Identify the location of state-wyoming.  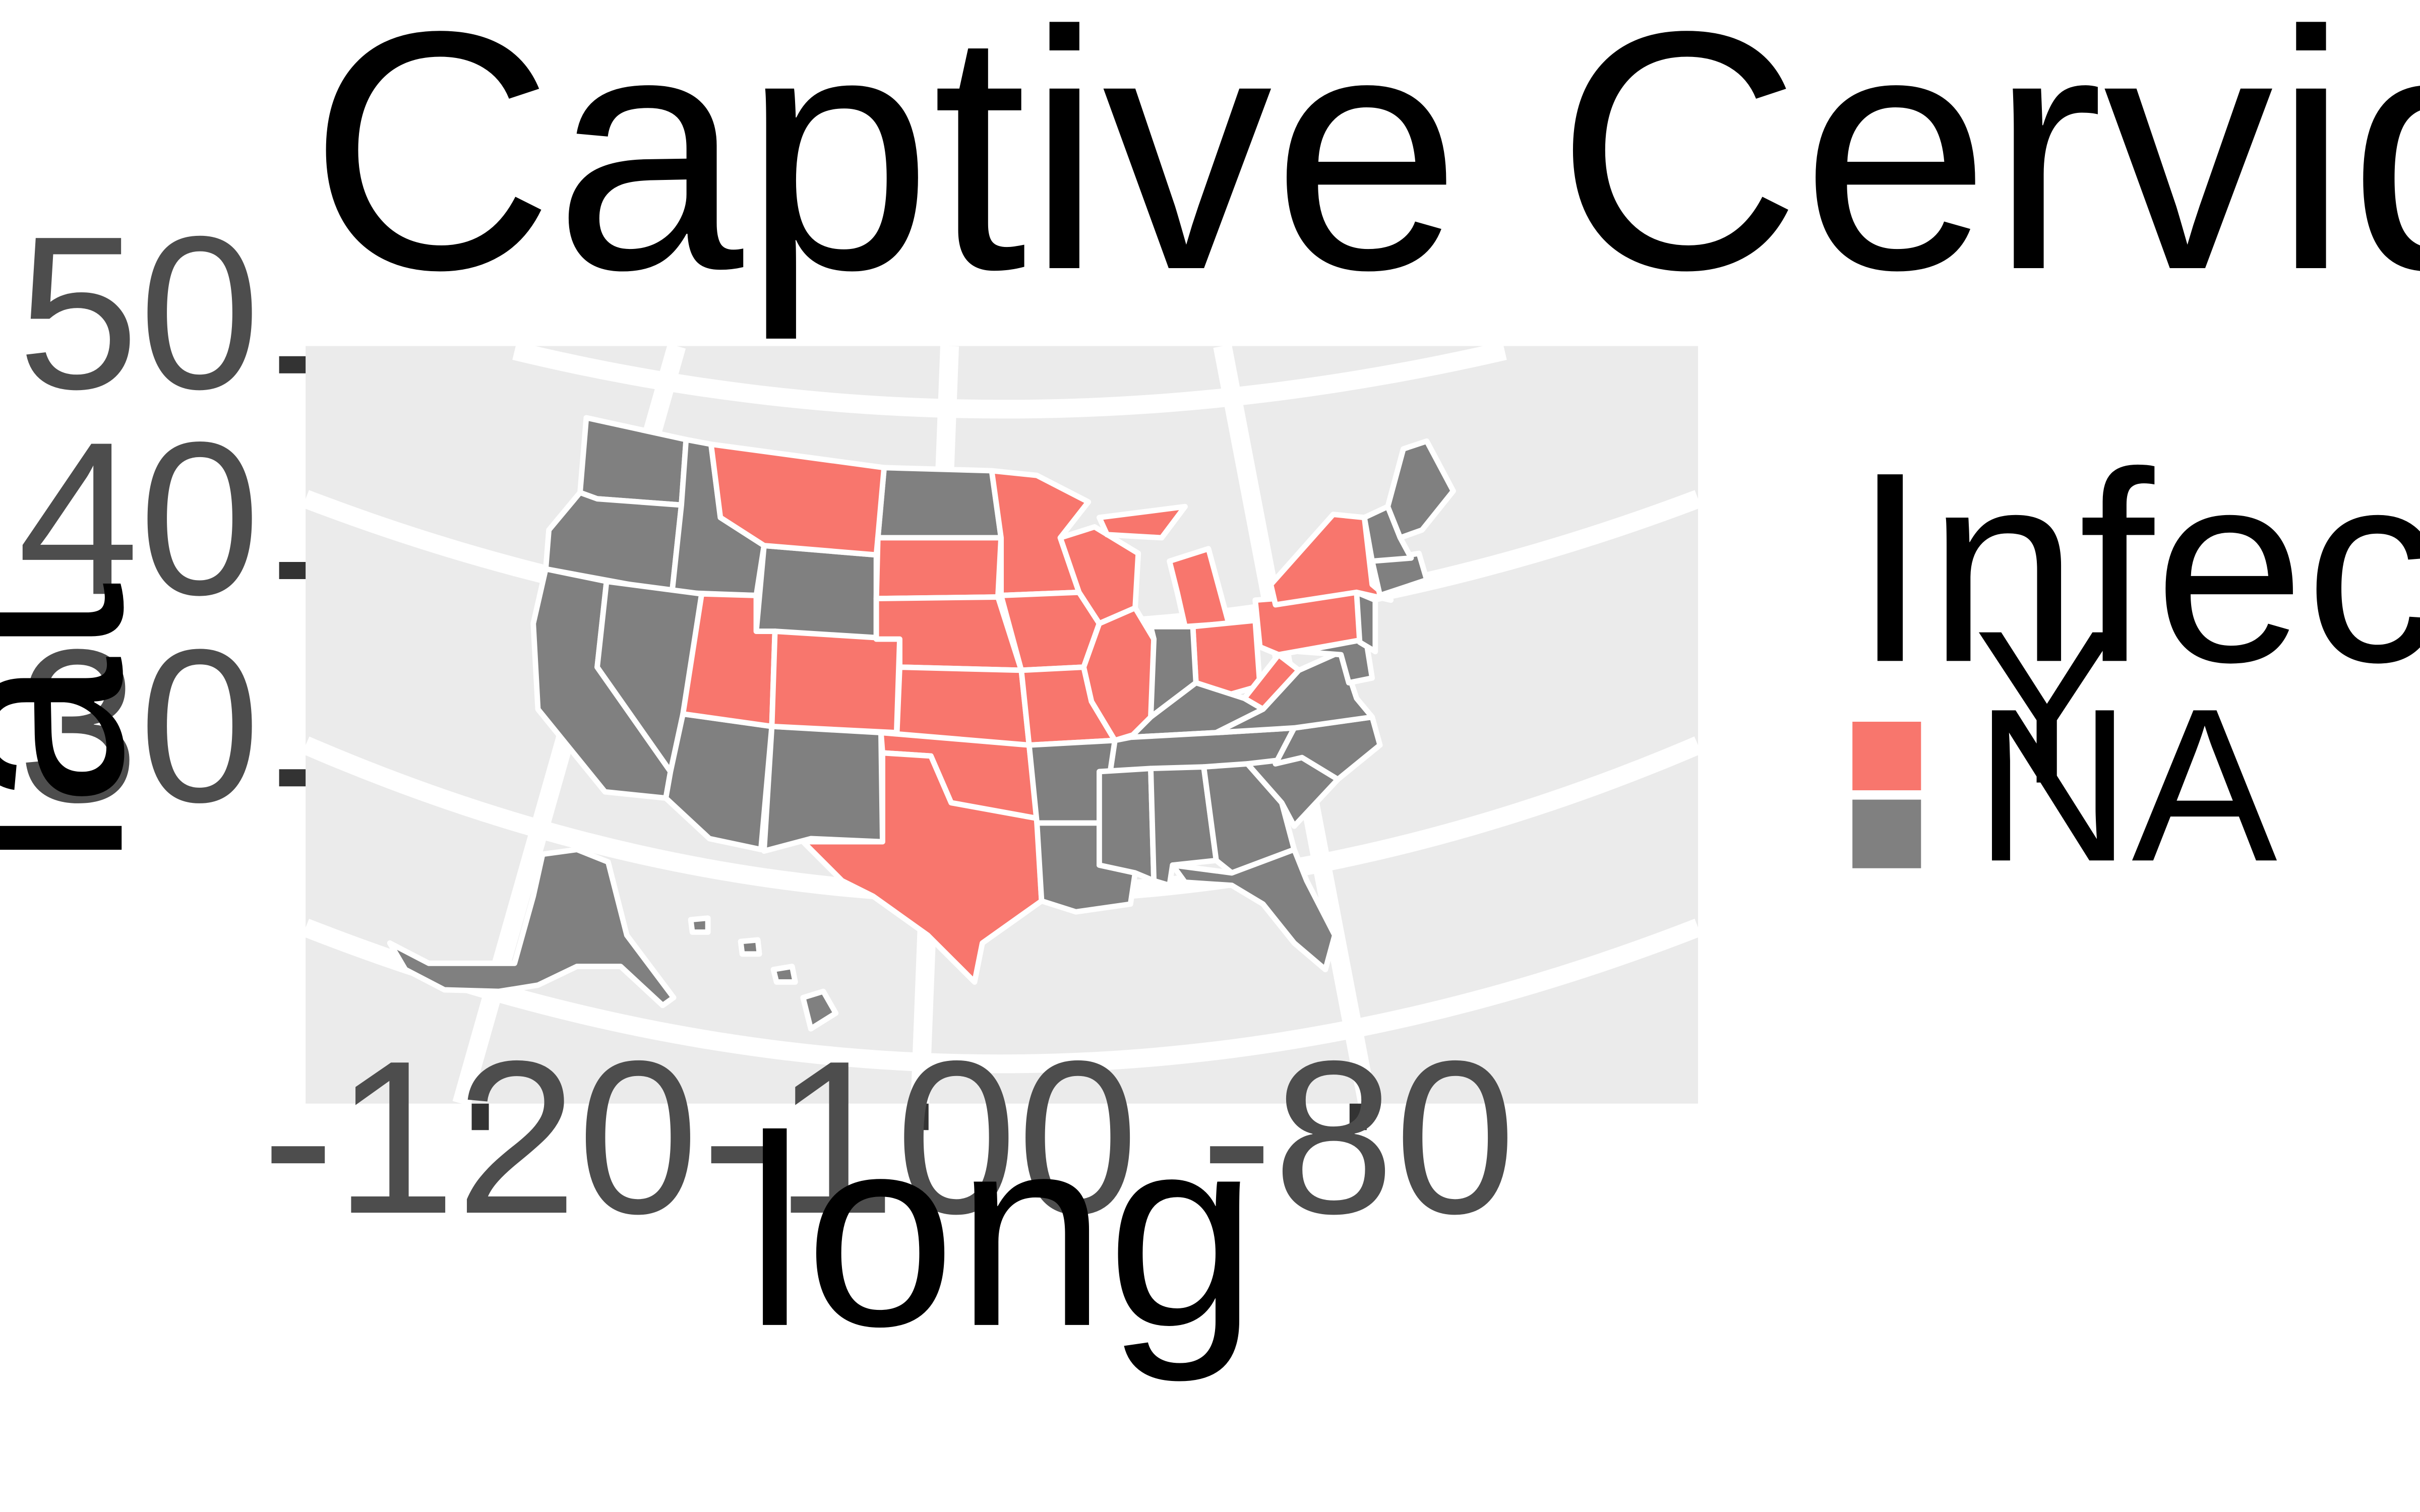
(816, 592).